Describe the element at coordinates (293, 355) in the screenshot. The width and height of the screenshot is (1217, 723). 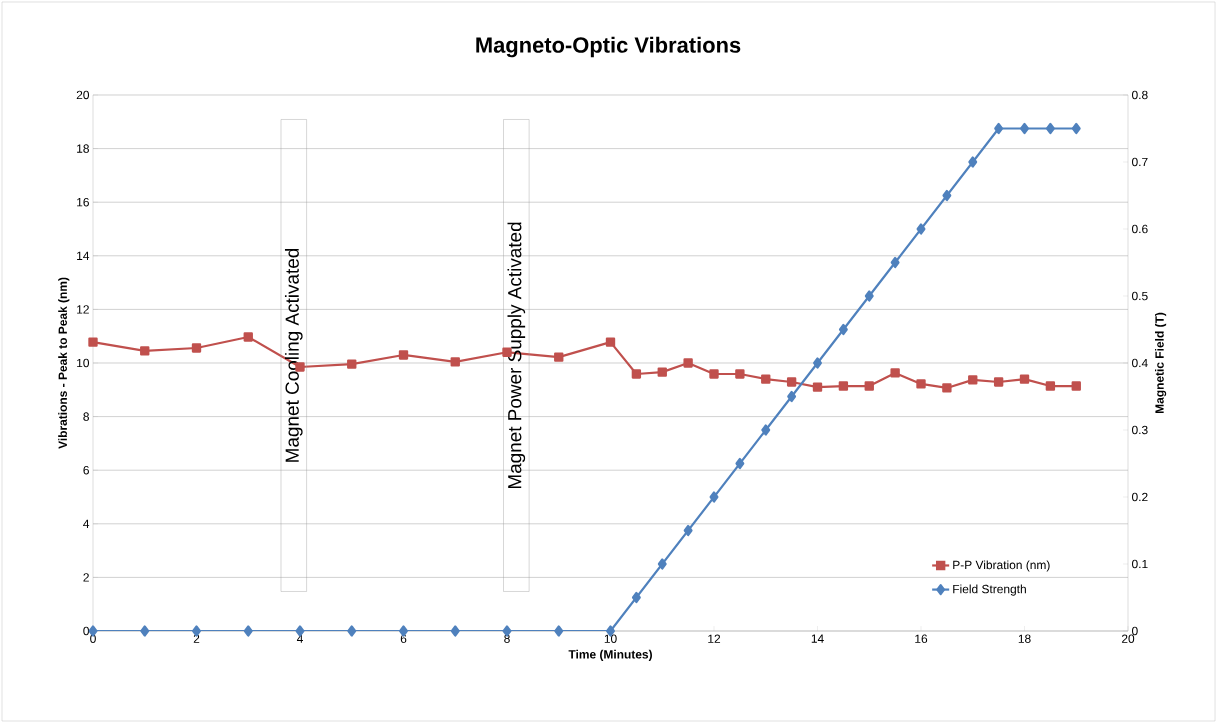
I see `annotation: Magnet Cooling Activated` at that location.